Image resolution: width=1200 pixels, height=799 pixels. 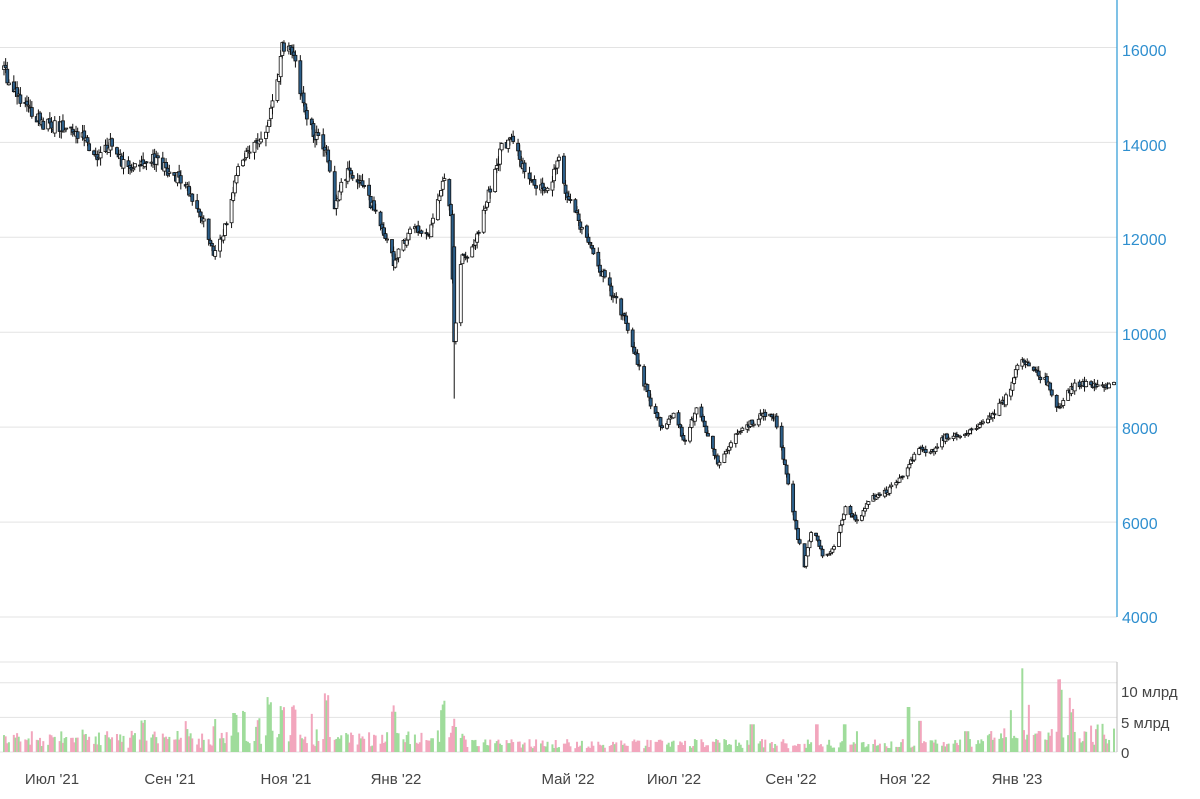 I want to click on price-axis-labels: 16000 14000 12000 10000 8000 6000 4000, so click(x=1144, y=335).